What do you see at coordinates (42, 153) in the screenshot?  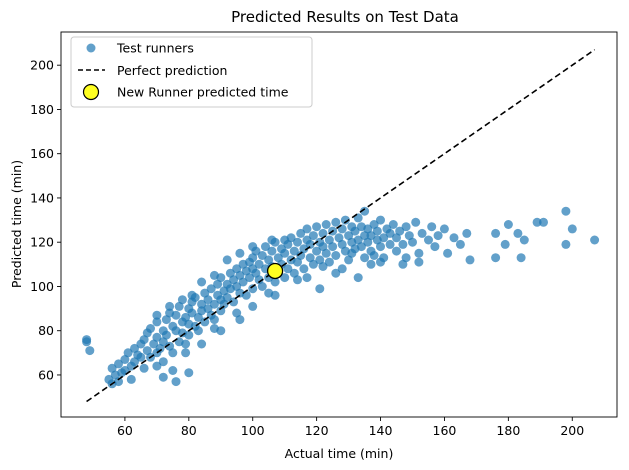 I see `y-tick-label: 160` at bounding box center [42, 153].